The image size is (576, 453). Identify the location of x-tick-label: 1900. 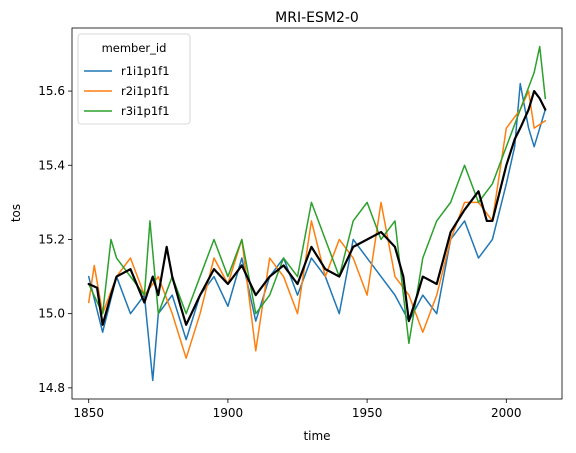
(228, 413).